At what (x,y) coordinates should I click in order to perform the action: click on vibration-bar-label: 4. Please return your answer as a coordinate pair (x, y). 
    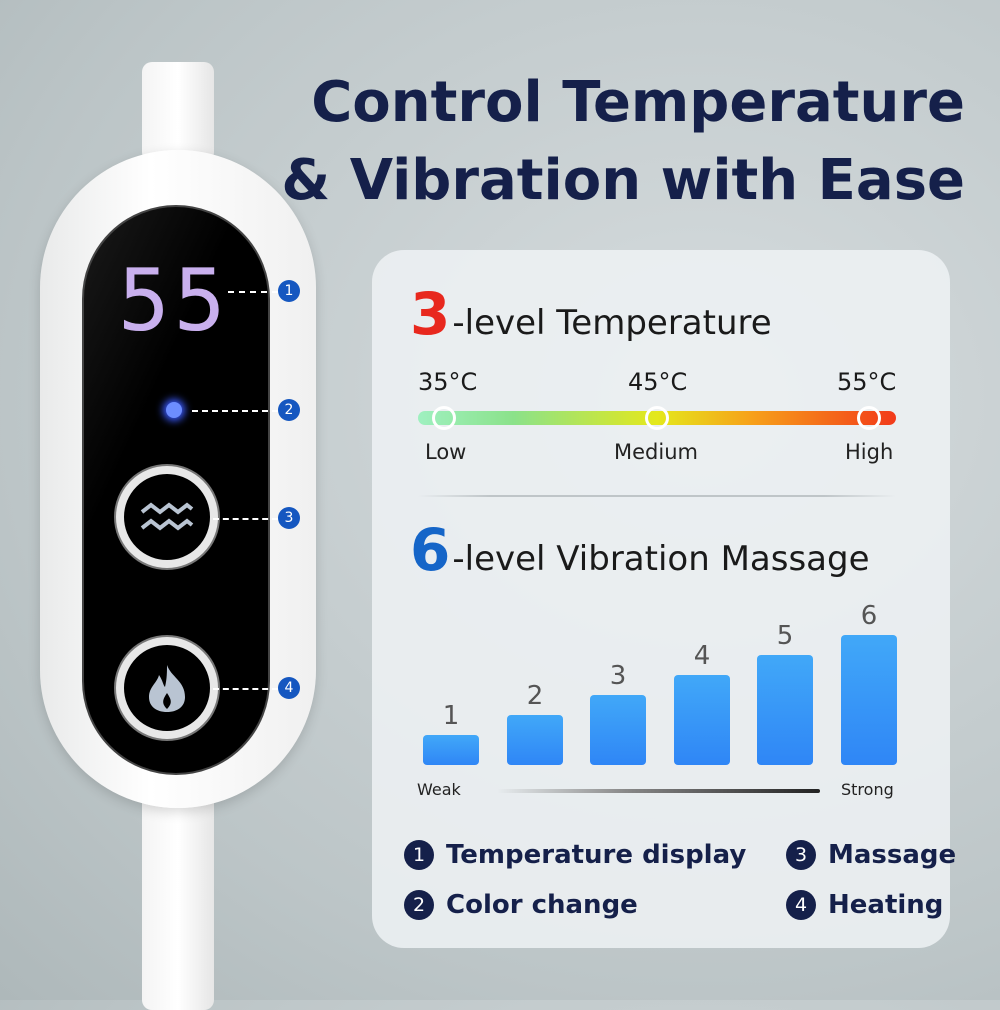
    Looking at the image, I should click on (702, 656).